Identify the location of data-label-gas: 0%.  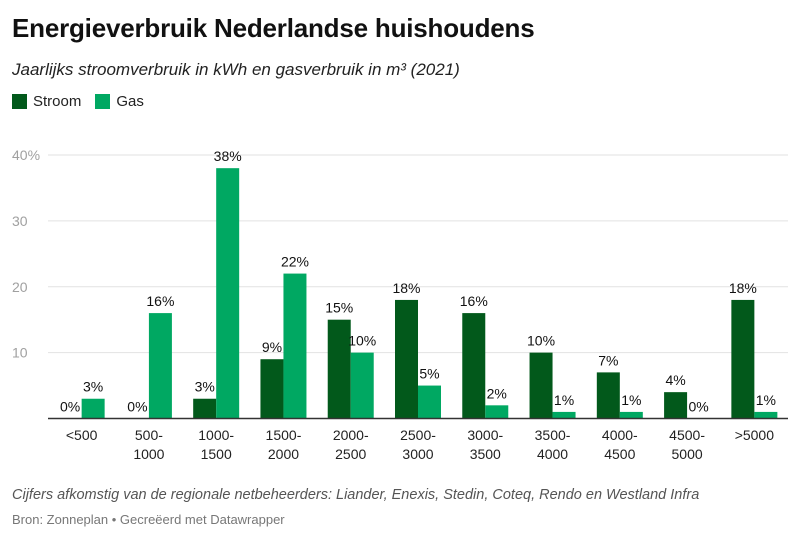
(698, 407).